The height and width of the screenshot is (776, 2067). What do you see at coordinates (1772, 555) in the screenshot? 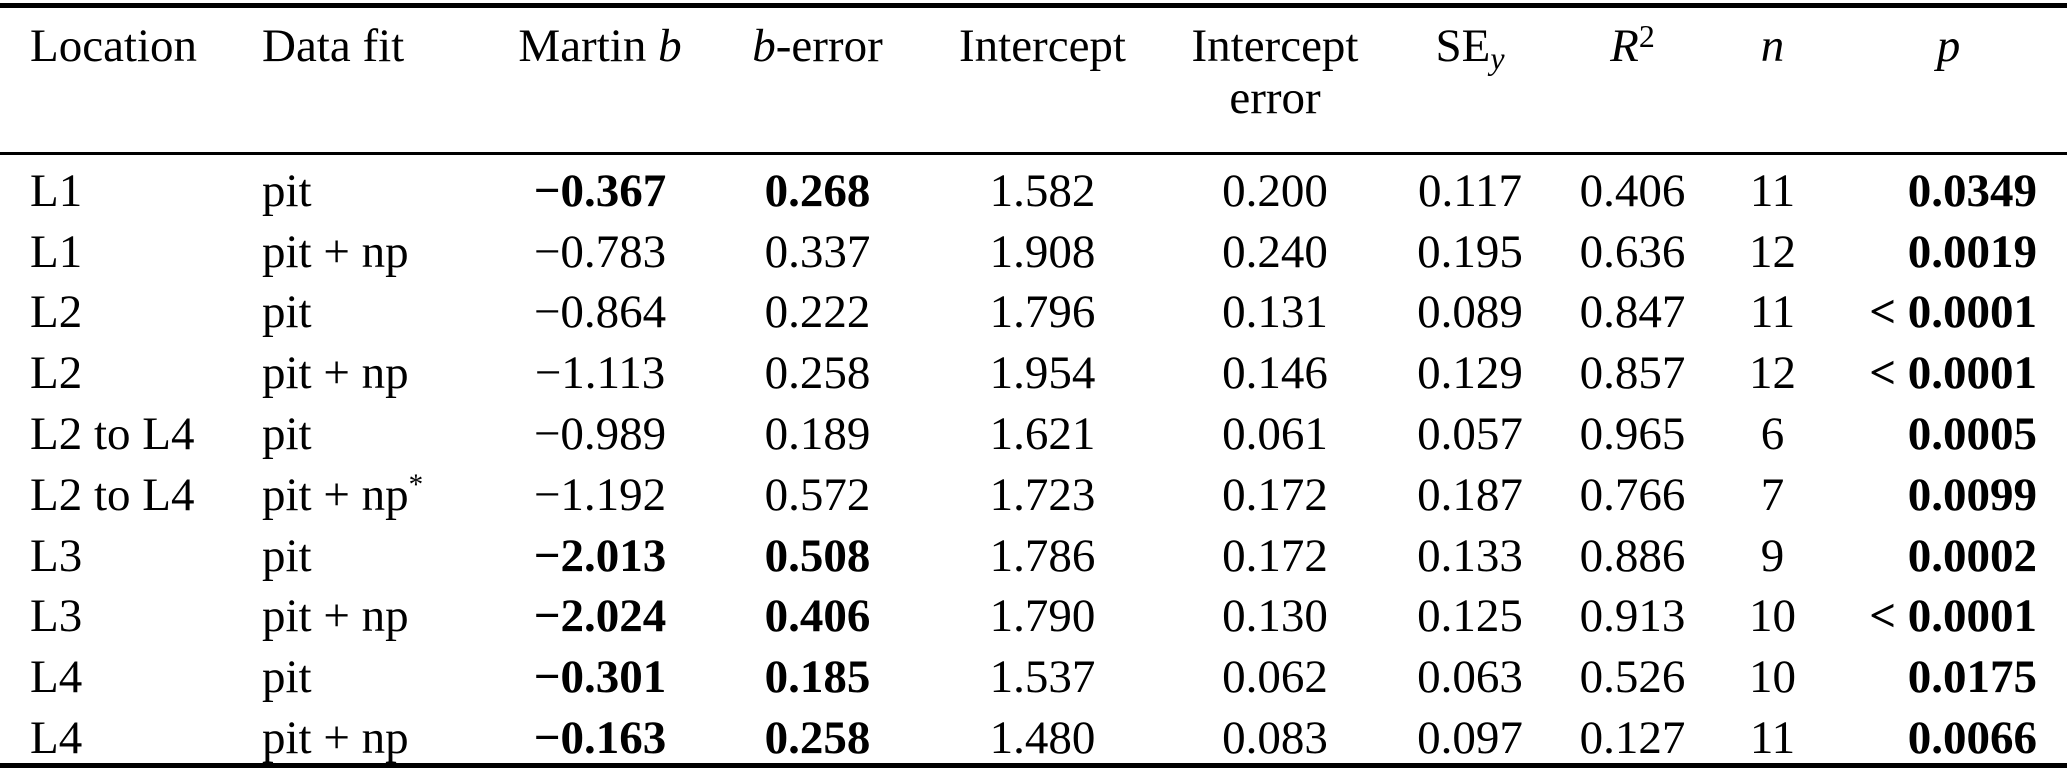
I see `cell-n: 9` at bounding box center [1772, 555].